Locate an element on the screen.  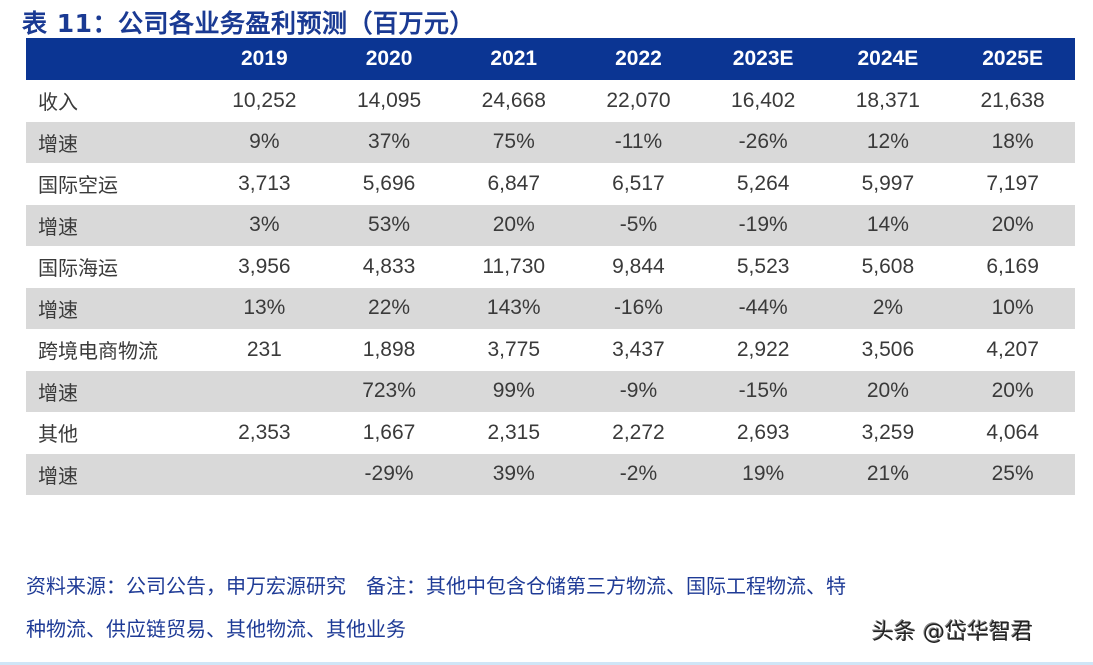
table-row: 其他 2,353 1,667 2,315 2,272 2,693 3,259 4,064 is located at coordinates (550, 433).